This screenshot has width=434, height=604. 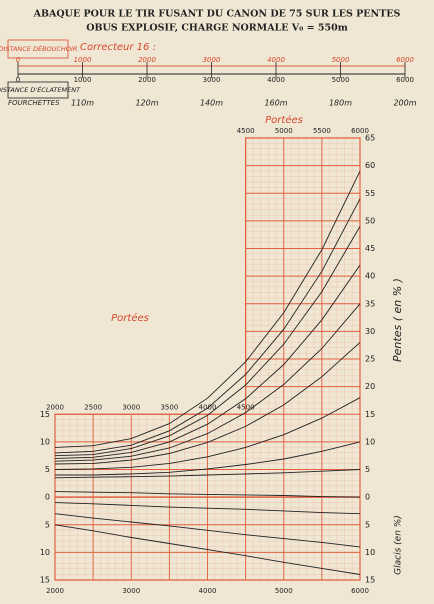 I want to click on x-tick-label: 4000, so click(x=208, y=591).